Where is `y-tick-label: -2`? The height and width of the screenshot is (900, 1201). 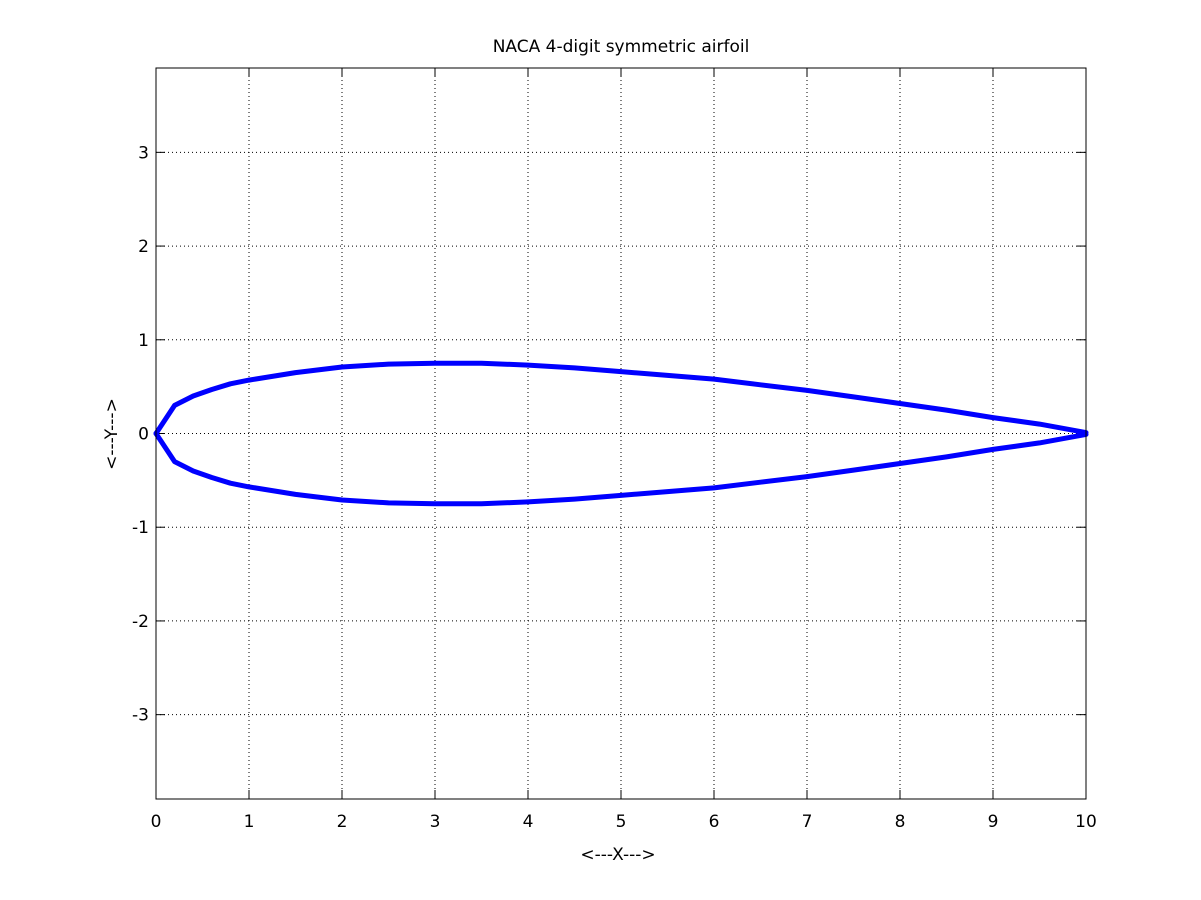 y-tick-label: -2 is located at coordinates (140, 622).